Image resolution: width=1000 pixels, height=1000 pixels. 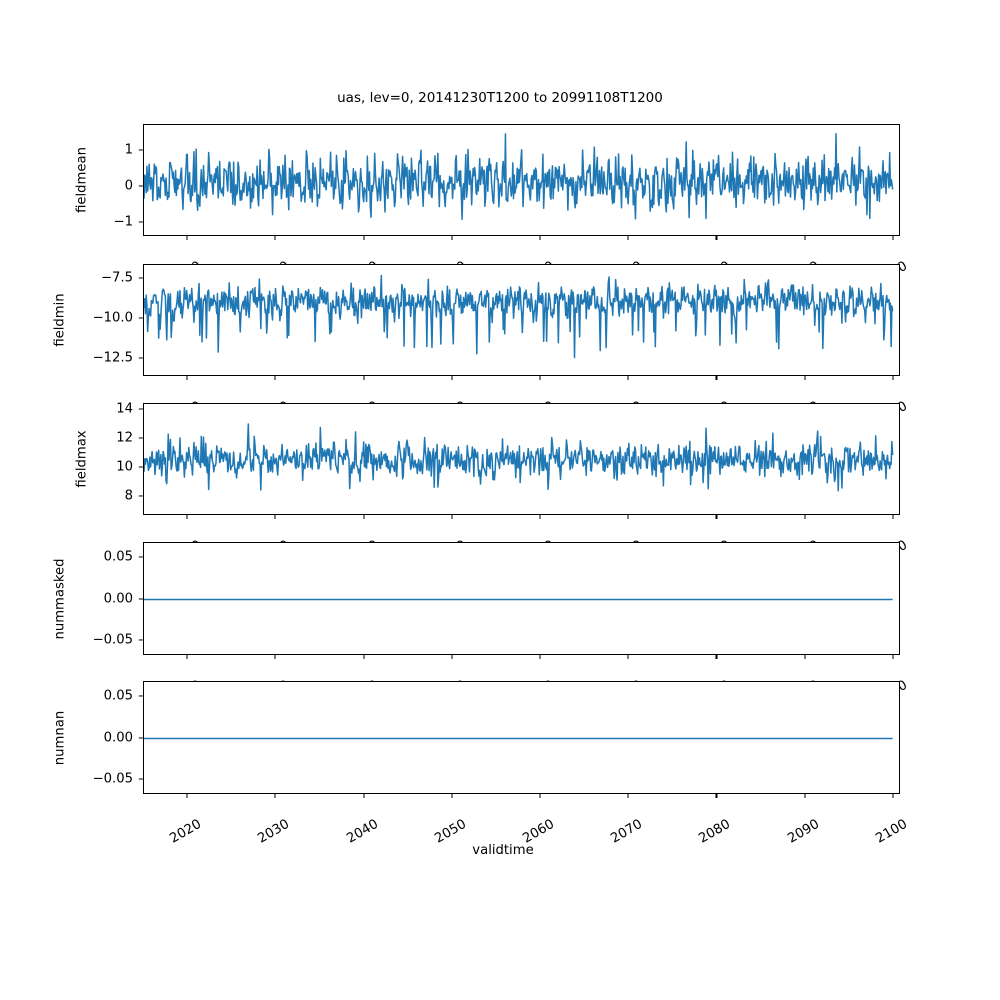 I want to click on subplot-fieldmean, so click(x=521, y=180).